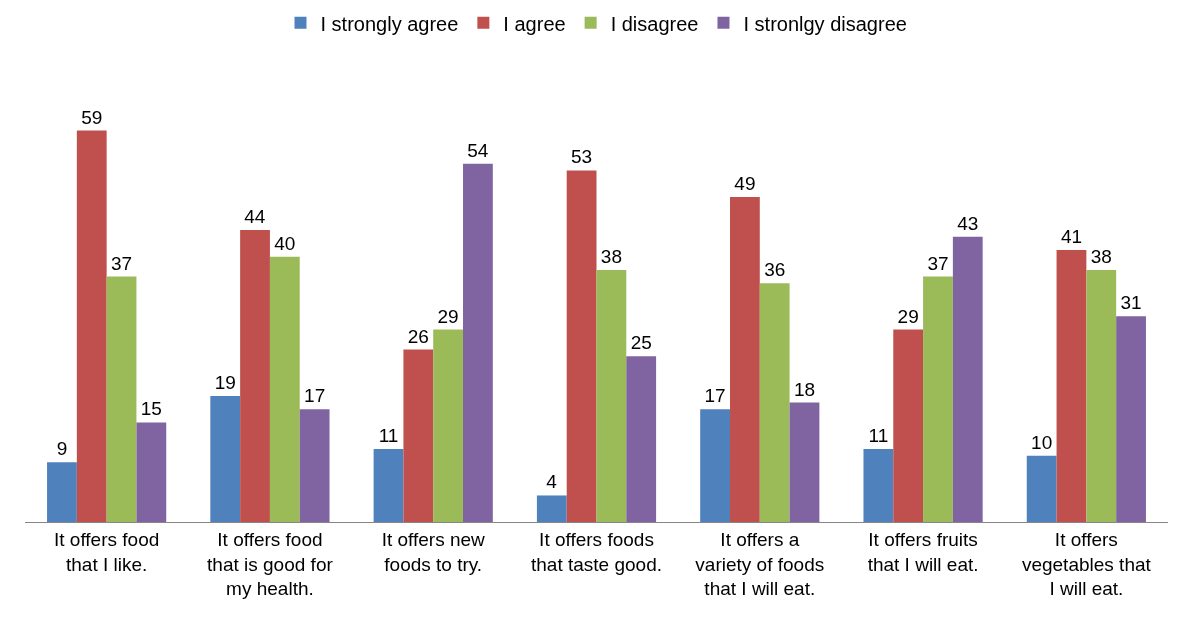  What do you see at coordinates (552, 482) in the screenshot?
I see `data-label: 4` at bounding box center [552, 482].